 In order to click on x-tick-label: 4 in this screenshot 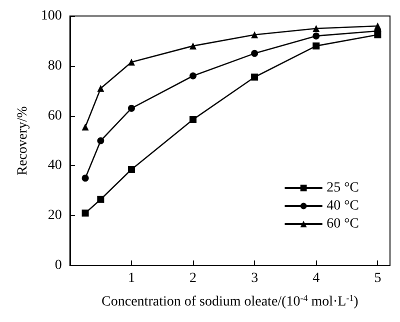, I will do `click(316, 278)`.